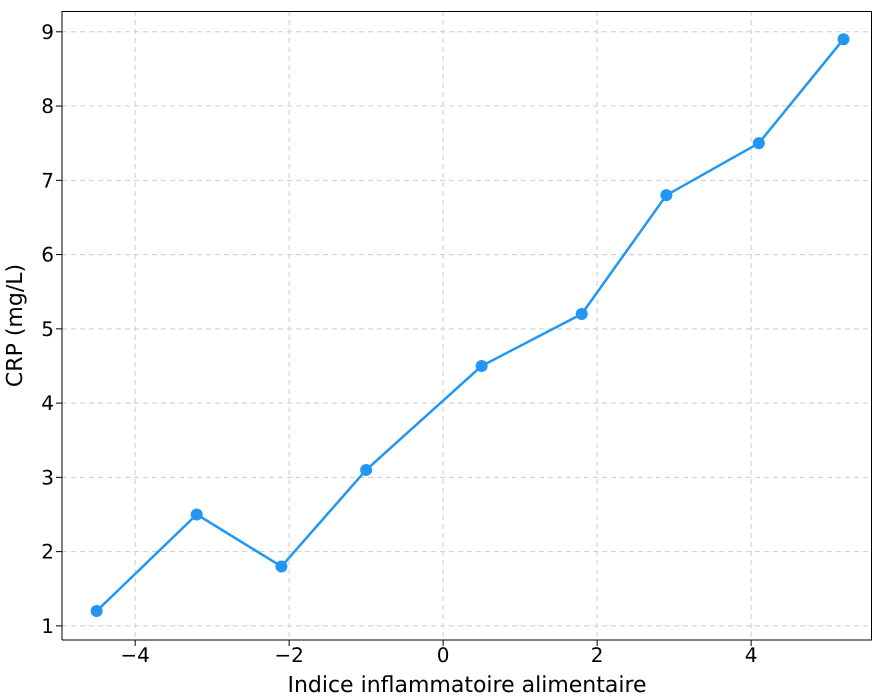 The image size is (873, 696). Describe the element at coordinates (467, 684) in the screenshot. I see `x-axis-title: Indice inflammatoire alimentaire` at that location.